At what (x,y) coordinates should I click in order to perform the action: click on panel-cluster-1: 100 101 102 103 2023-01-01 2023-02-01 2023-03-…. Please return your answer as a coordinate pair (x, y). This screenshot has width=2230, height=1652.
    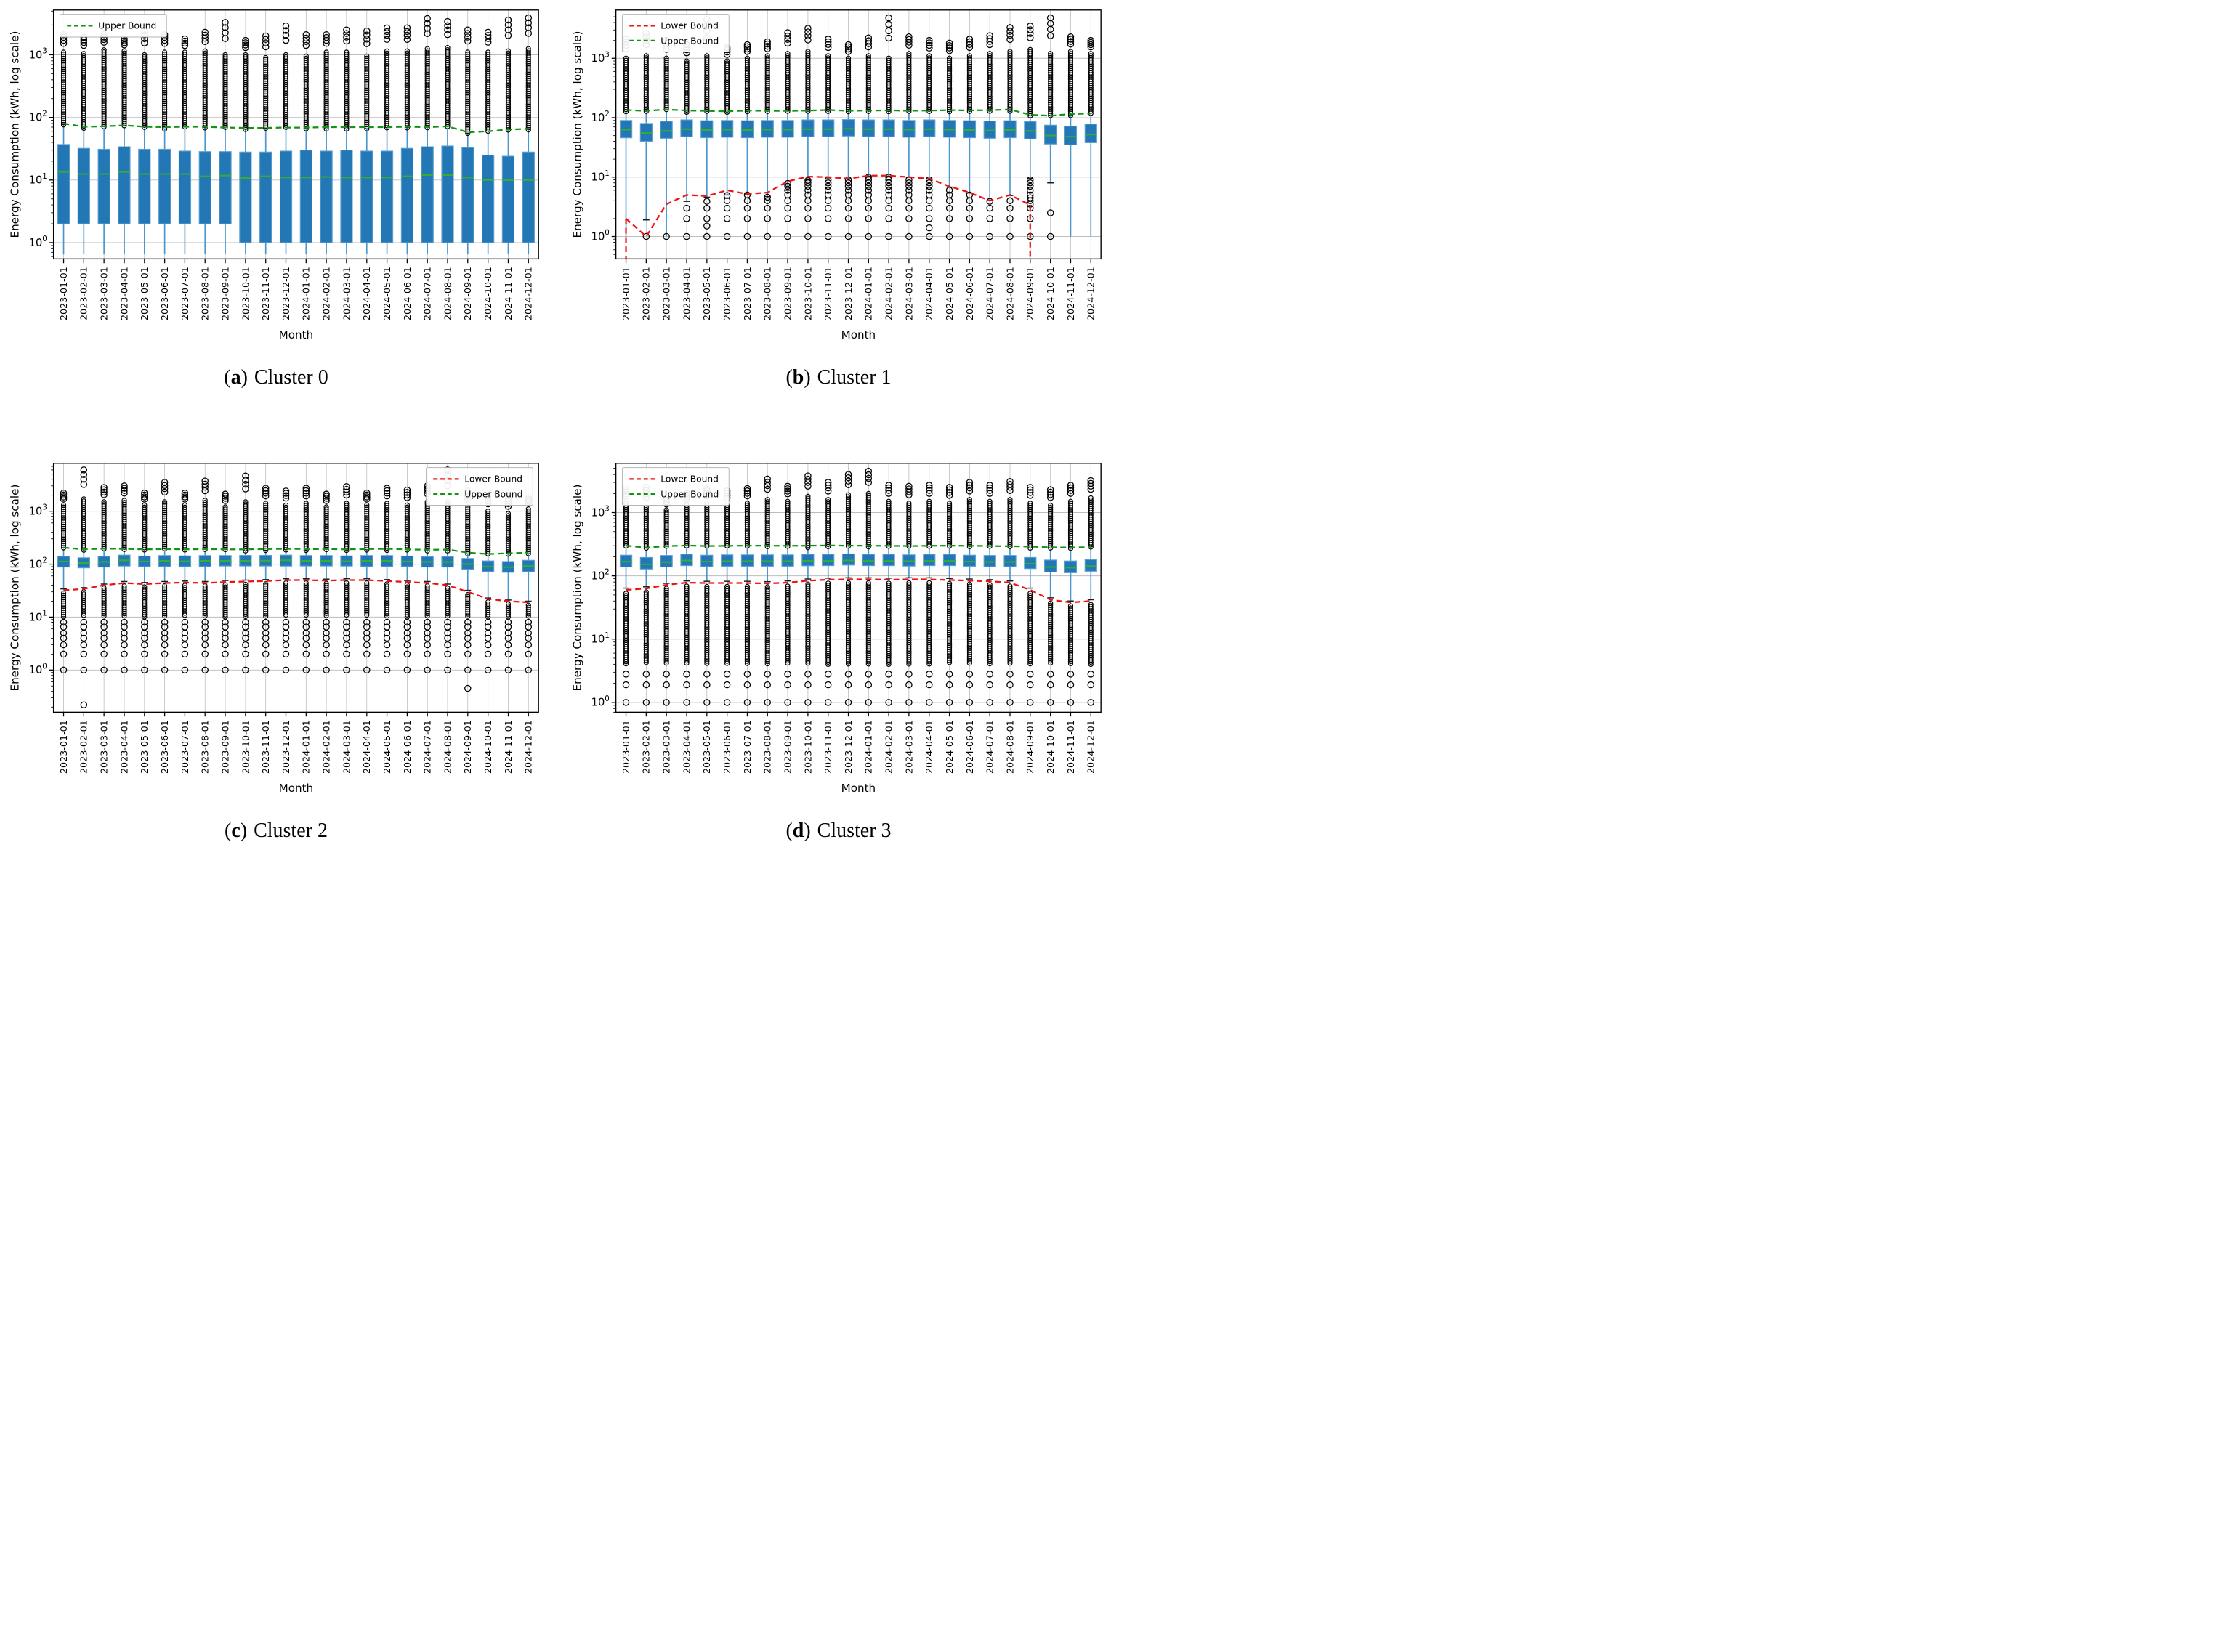
    Looking at the image, I should click on (838, 196).